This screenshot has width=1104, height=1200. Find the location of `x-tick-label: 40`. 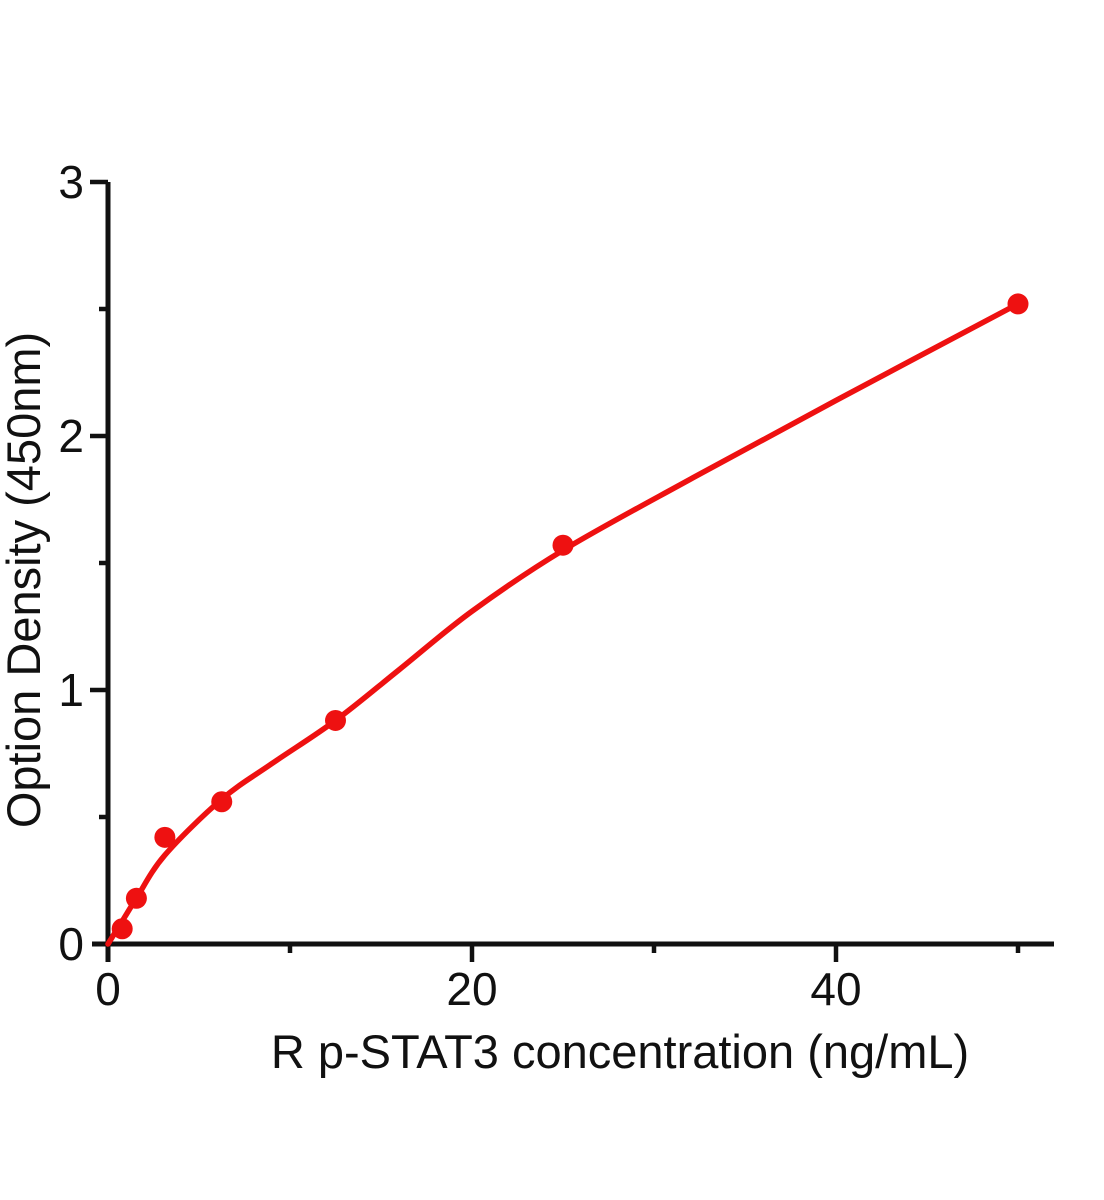

x-tick-label: 40 is located at coordinates (835, 989).